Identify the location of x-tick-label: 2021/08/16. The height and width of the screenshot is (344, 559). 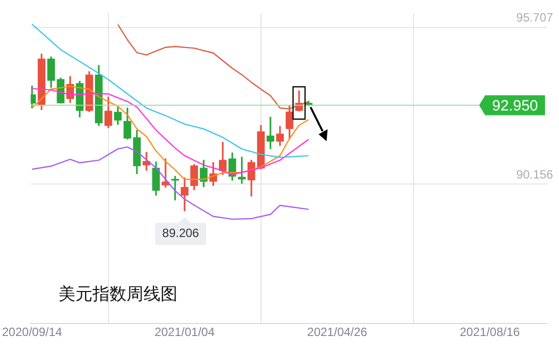
(490, 332).